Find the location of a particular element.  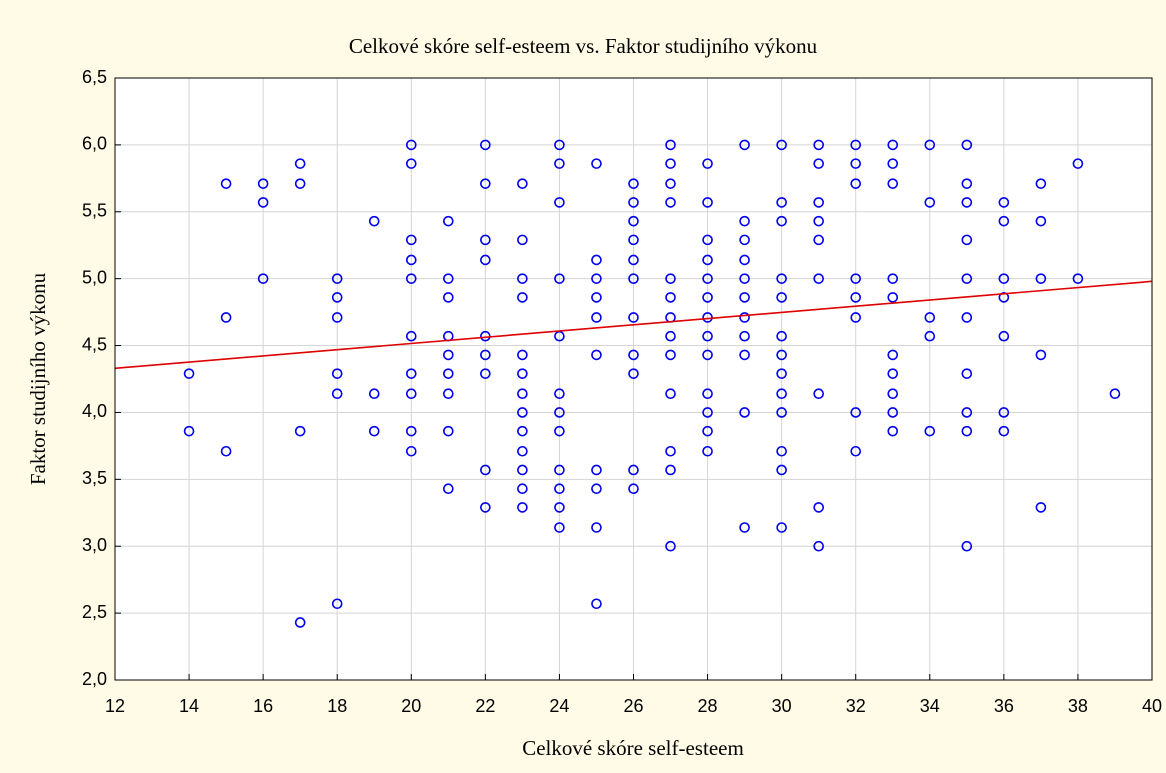

y-tick-label: 3,5 is located at coordinates (94, 478).